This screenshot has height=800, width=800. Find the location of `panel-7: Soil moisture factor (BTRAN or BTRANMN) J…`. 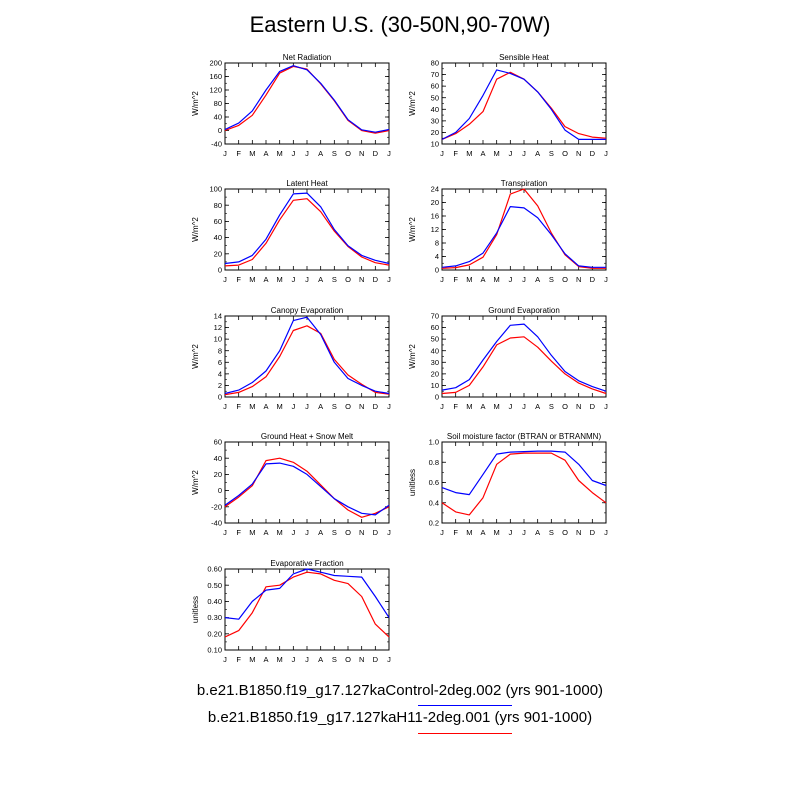

panel-7: Soil moisture factor (BTRAN or BTRANMN) J… is located at coordinates (508, 484).